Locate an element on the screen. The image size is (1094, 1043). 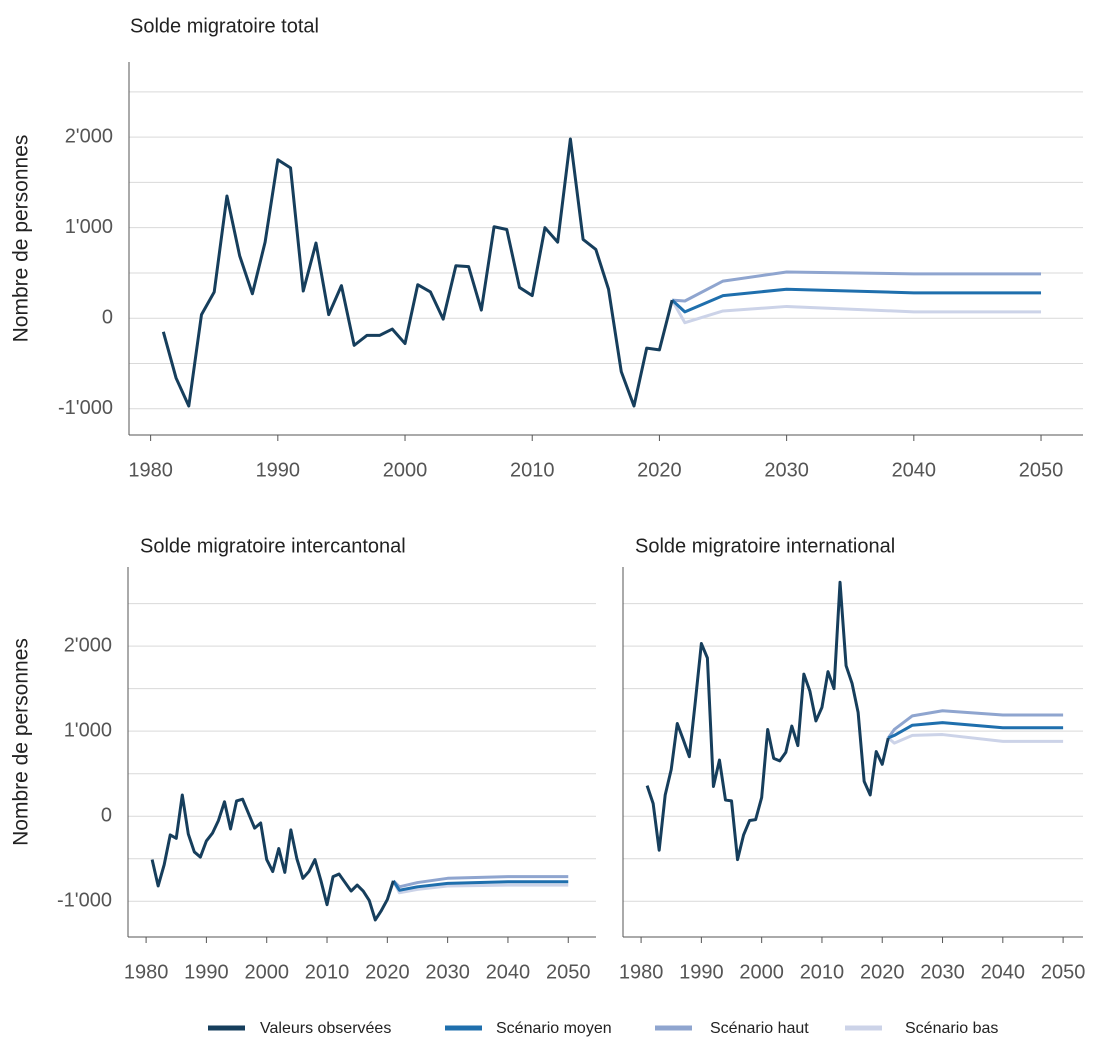
panel-title: Solde migratoire intercantonal is located at coordinates (273, 546).